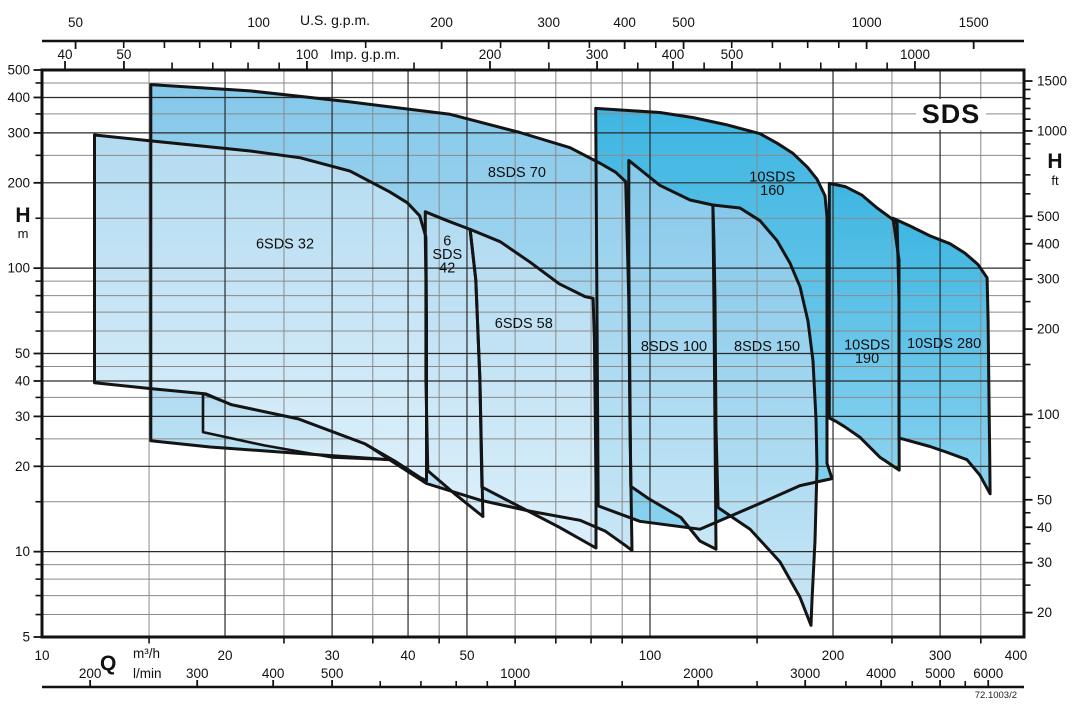 The image size is (1077, 718). What do you see at coordinates (867, 353) in the screenshot?
I see `envelope-label-10sds-190: 10SDS 190` at bounding box center [867, 353].